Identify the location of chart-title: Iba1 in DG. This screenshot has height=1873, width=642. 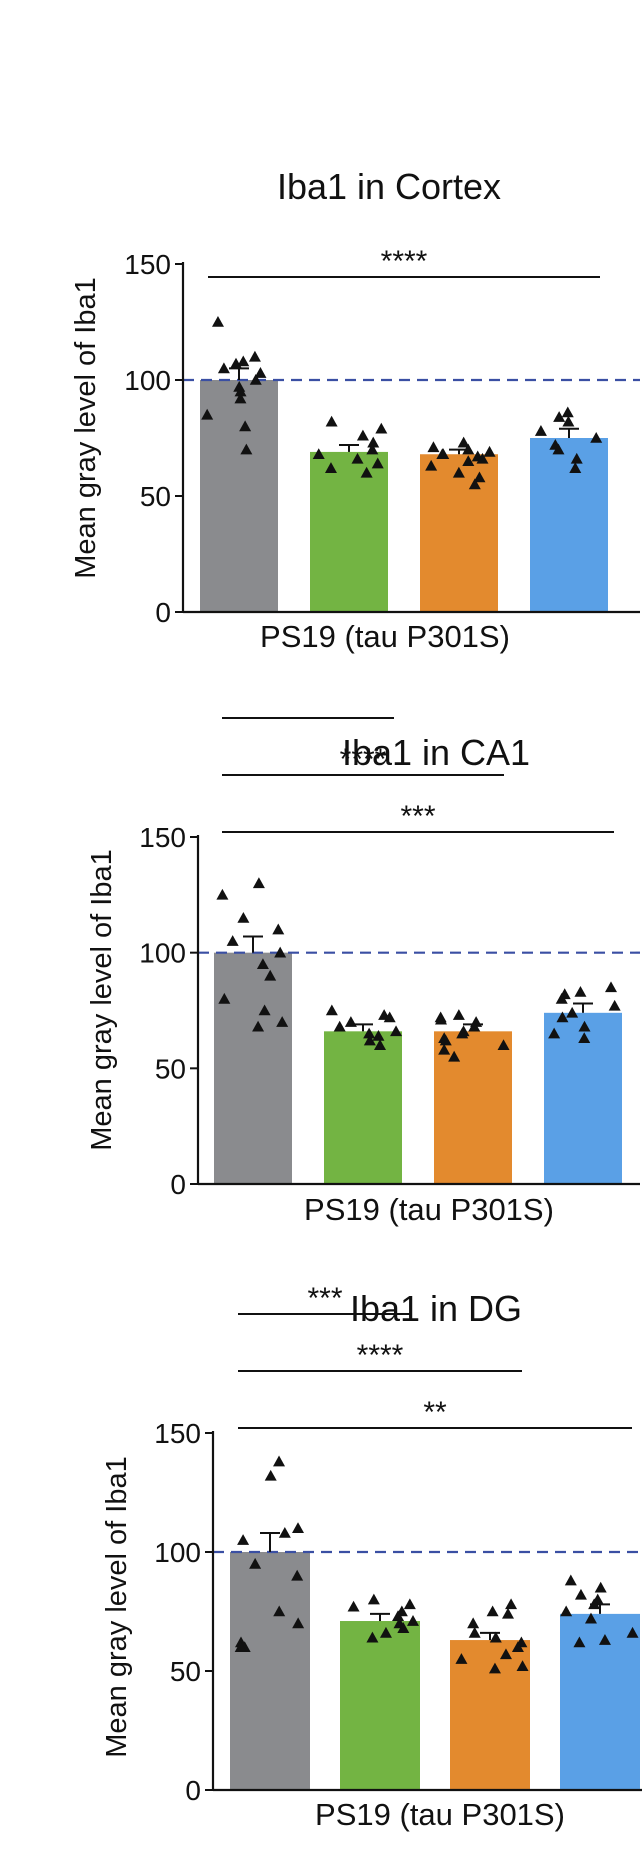
(436, 1308).